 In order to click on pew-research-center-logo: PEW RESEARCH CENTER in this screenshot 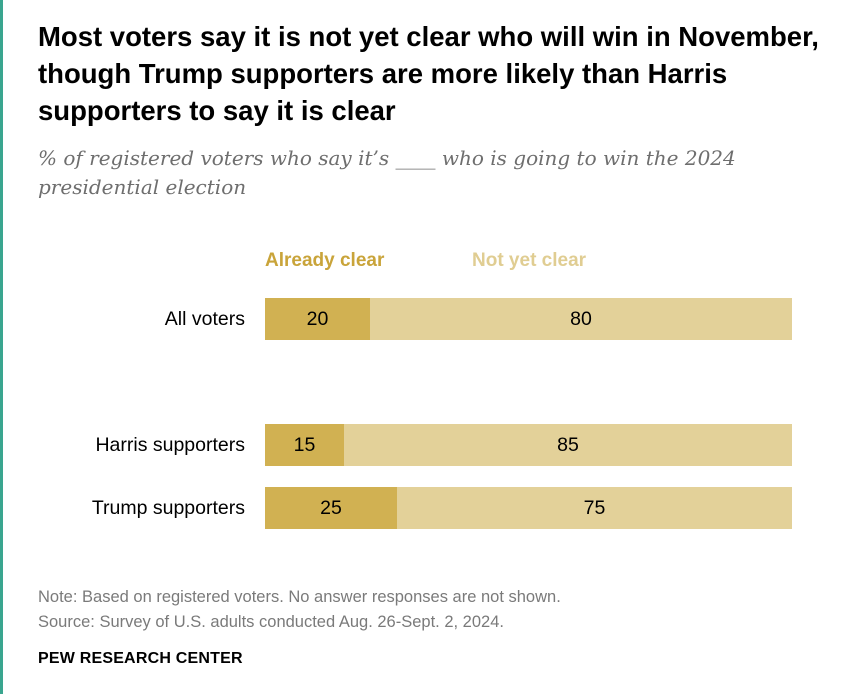, I will do `click(140, 658)`.